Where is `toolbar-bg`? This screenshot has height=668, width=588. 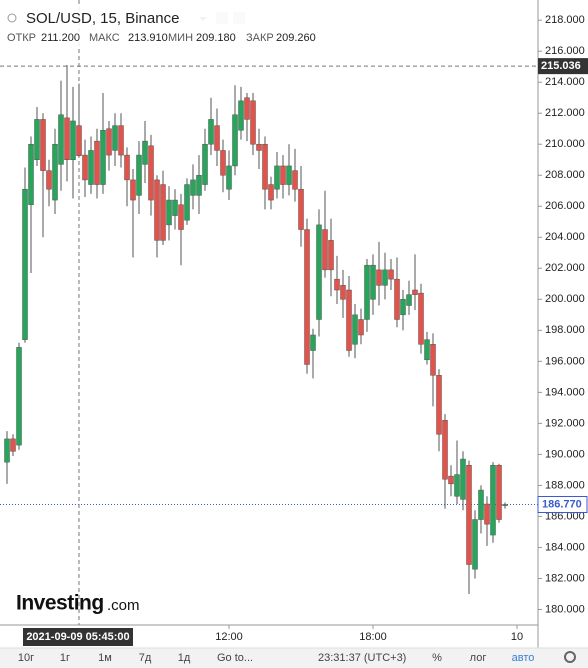 toolbar-bg is located at coordinates (294, 658).